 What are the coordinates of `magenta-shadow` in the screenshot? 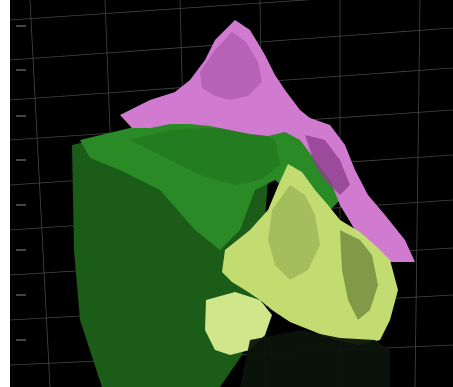 It's located at (231, 66).